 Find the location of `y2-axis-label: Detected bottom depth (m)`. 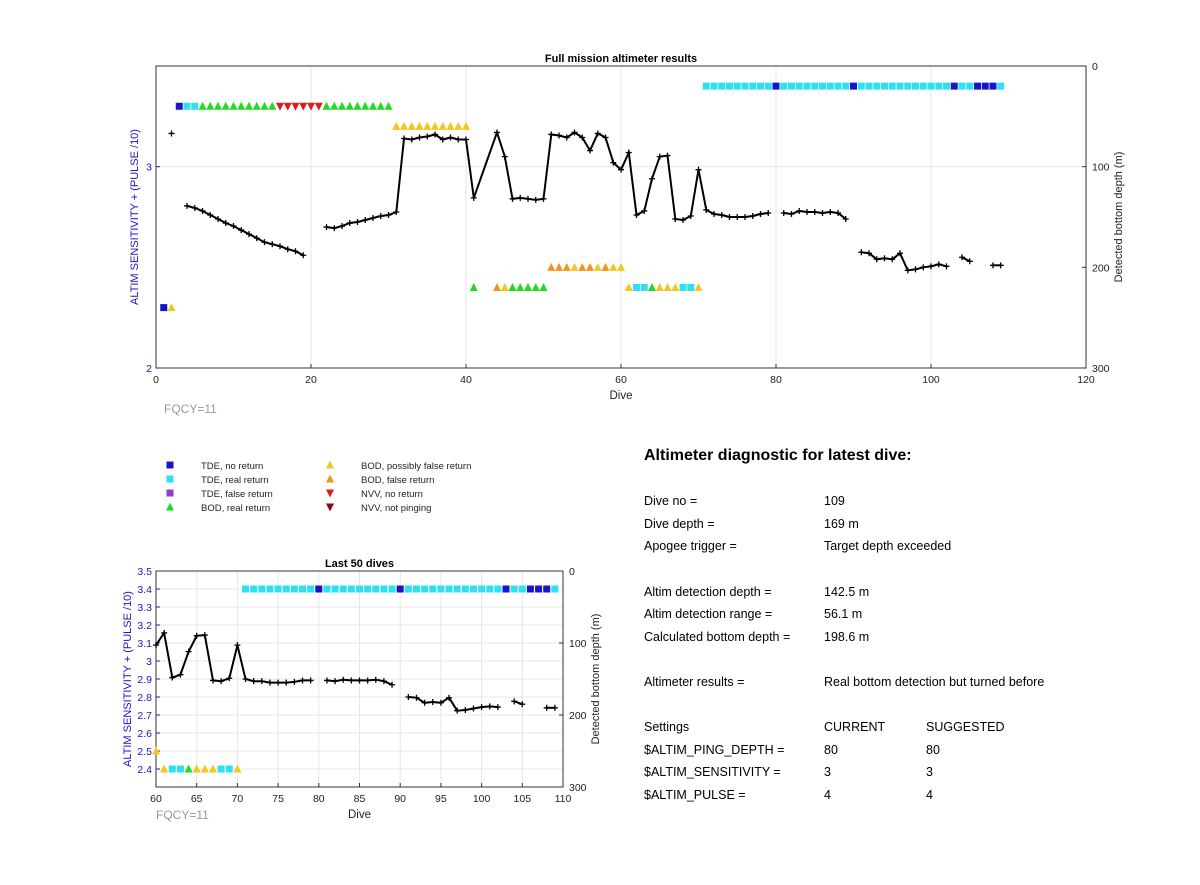

y2-axis-label: Detected bottom depth (m) is located at coordinates (1119, 217).